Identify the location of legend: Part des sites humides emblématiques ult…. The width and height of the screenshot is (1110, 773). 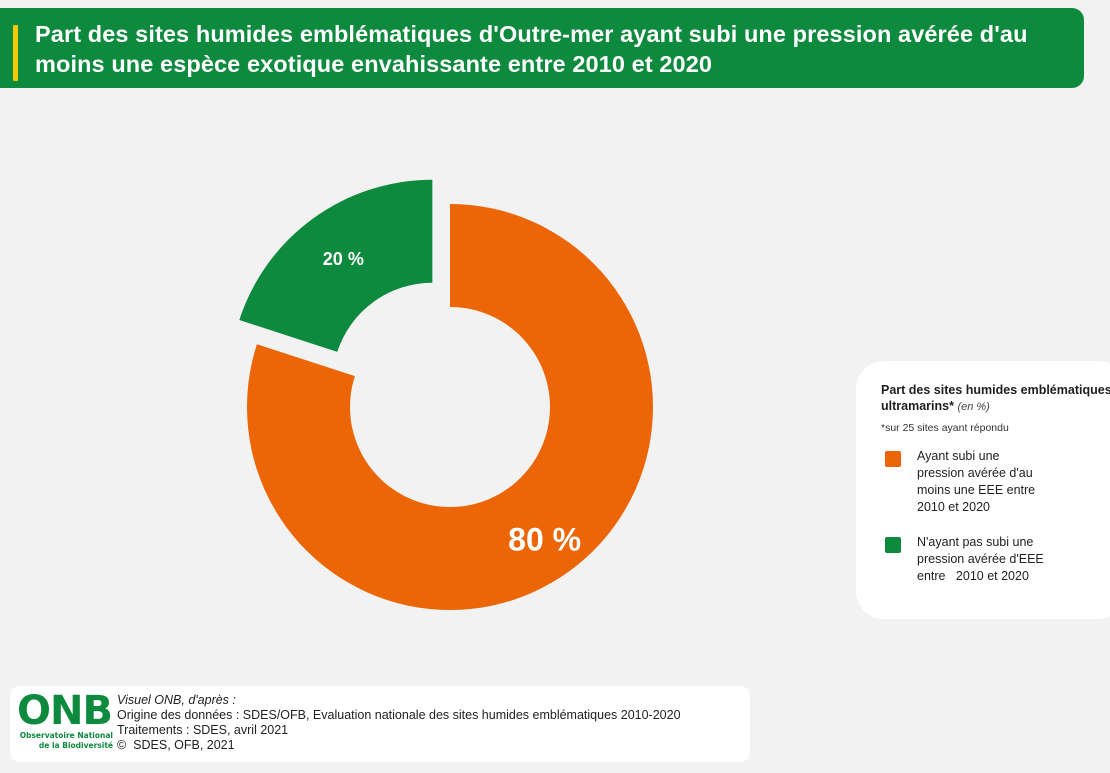
(983, 490).